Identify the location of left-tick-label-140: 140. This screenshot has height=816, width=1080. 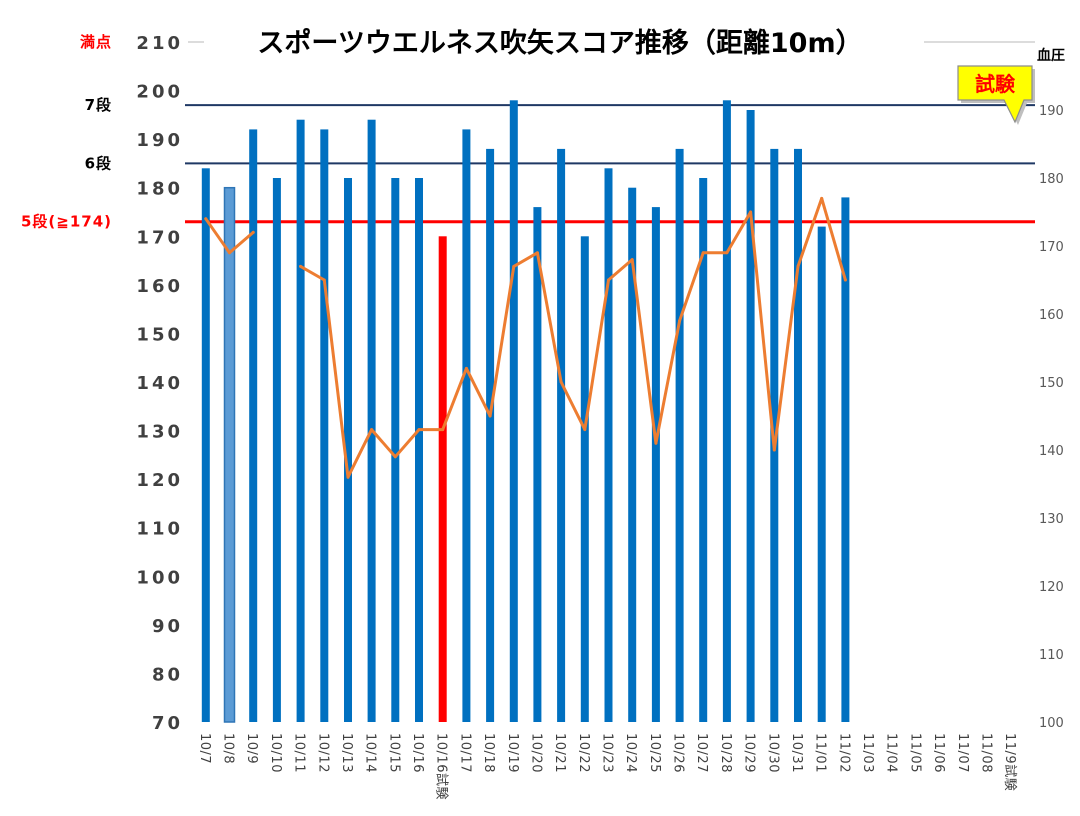
(159, 383).